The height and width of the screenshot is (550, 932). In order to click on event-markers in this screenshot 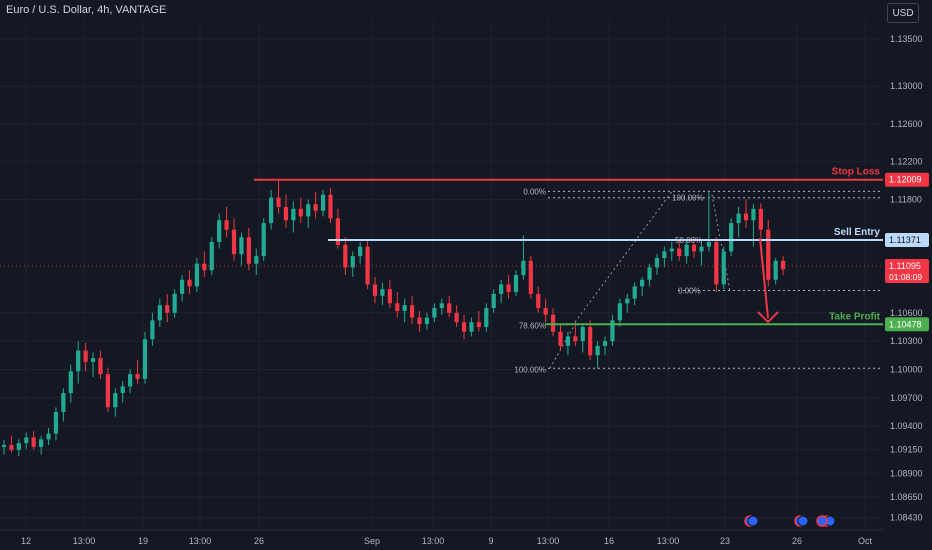, I will do `click(790, 521)`.